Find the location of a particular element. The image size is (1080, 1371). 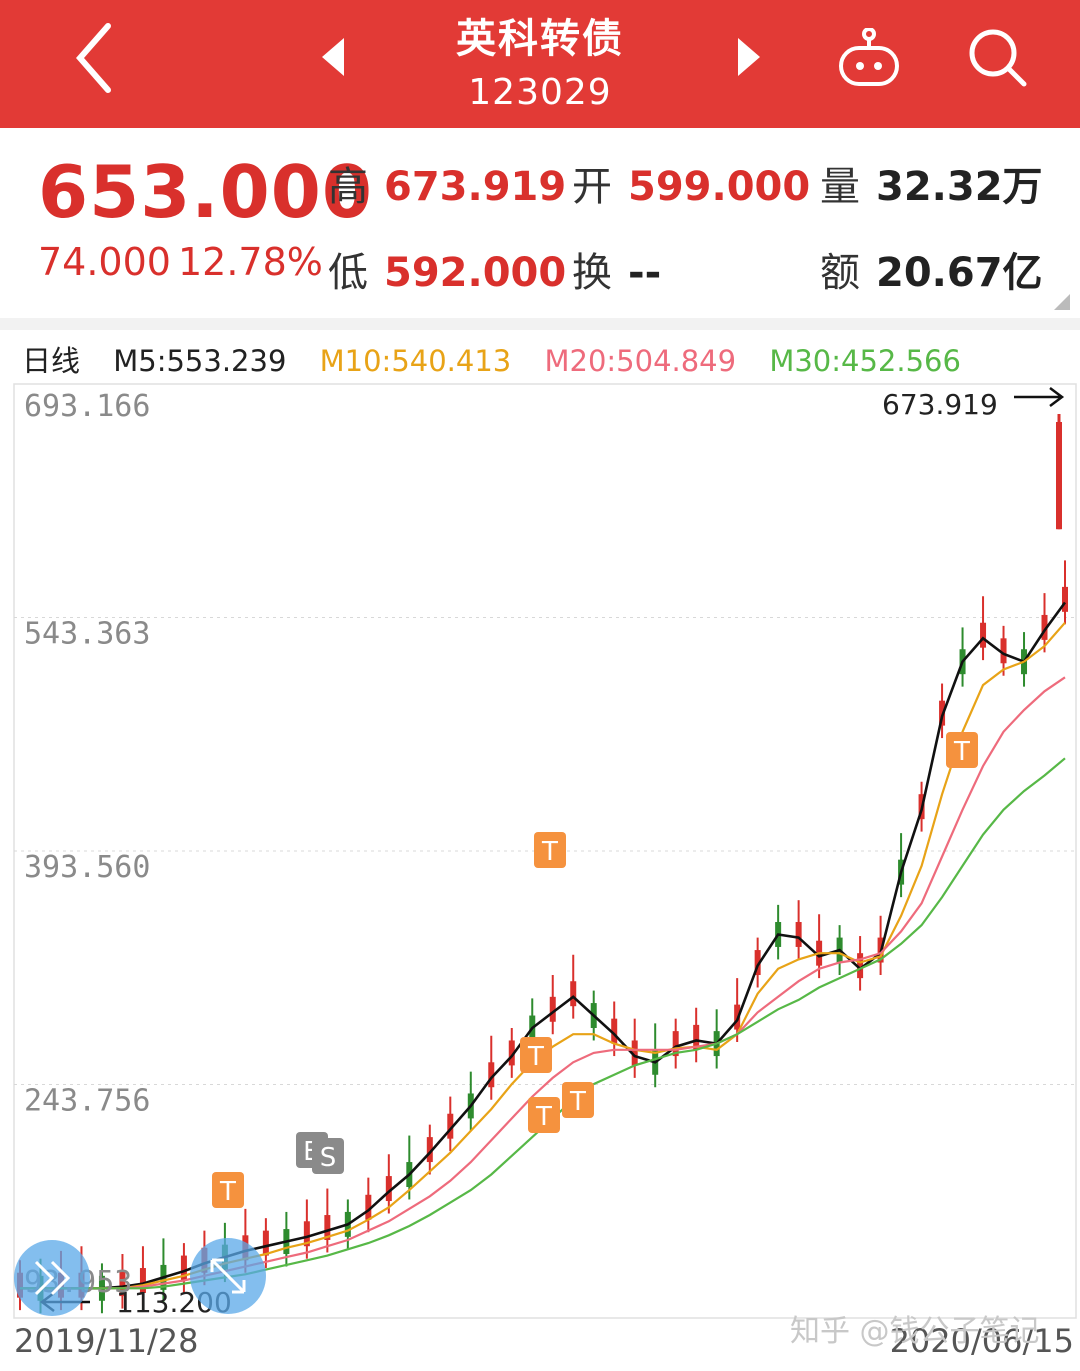

expand-icon is located at coordinates (228, 1276).